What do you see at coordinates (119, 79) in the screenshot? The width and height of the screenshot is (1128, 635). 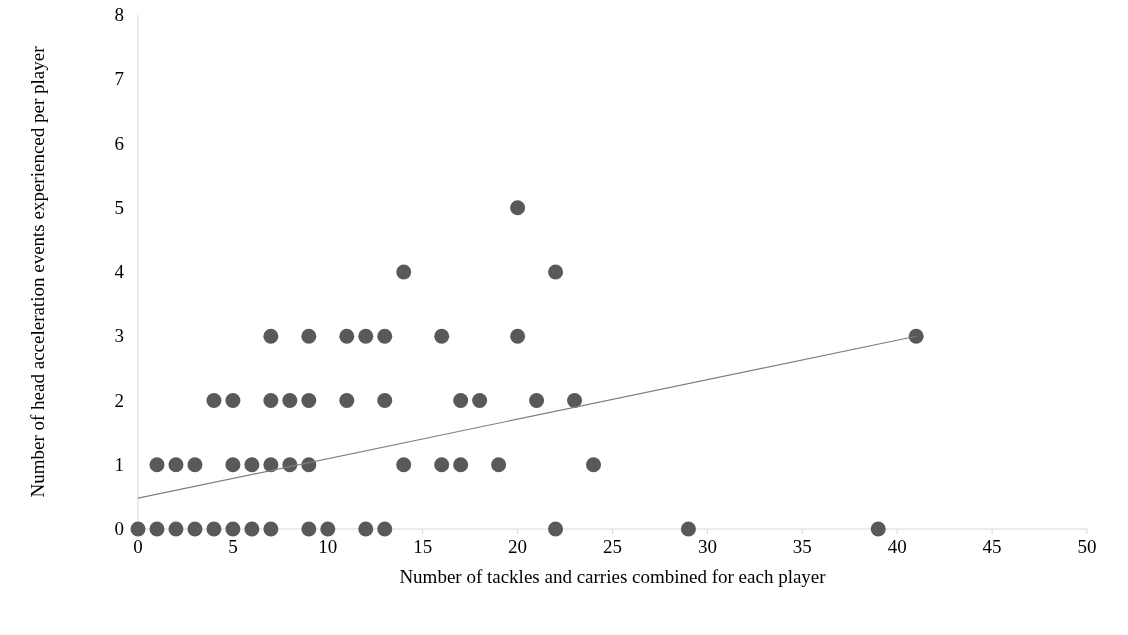 I see `y-tick-label: 7` at bounding box center [119, 79].